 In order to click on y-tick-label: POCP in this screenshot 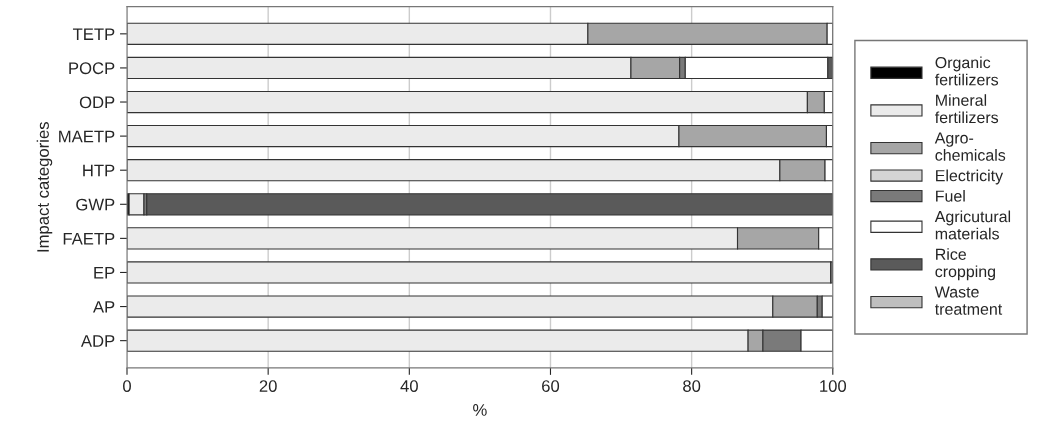, I will do `click(92, 68)`.